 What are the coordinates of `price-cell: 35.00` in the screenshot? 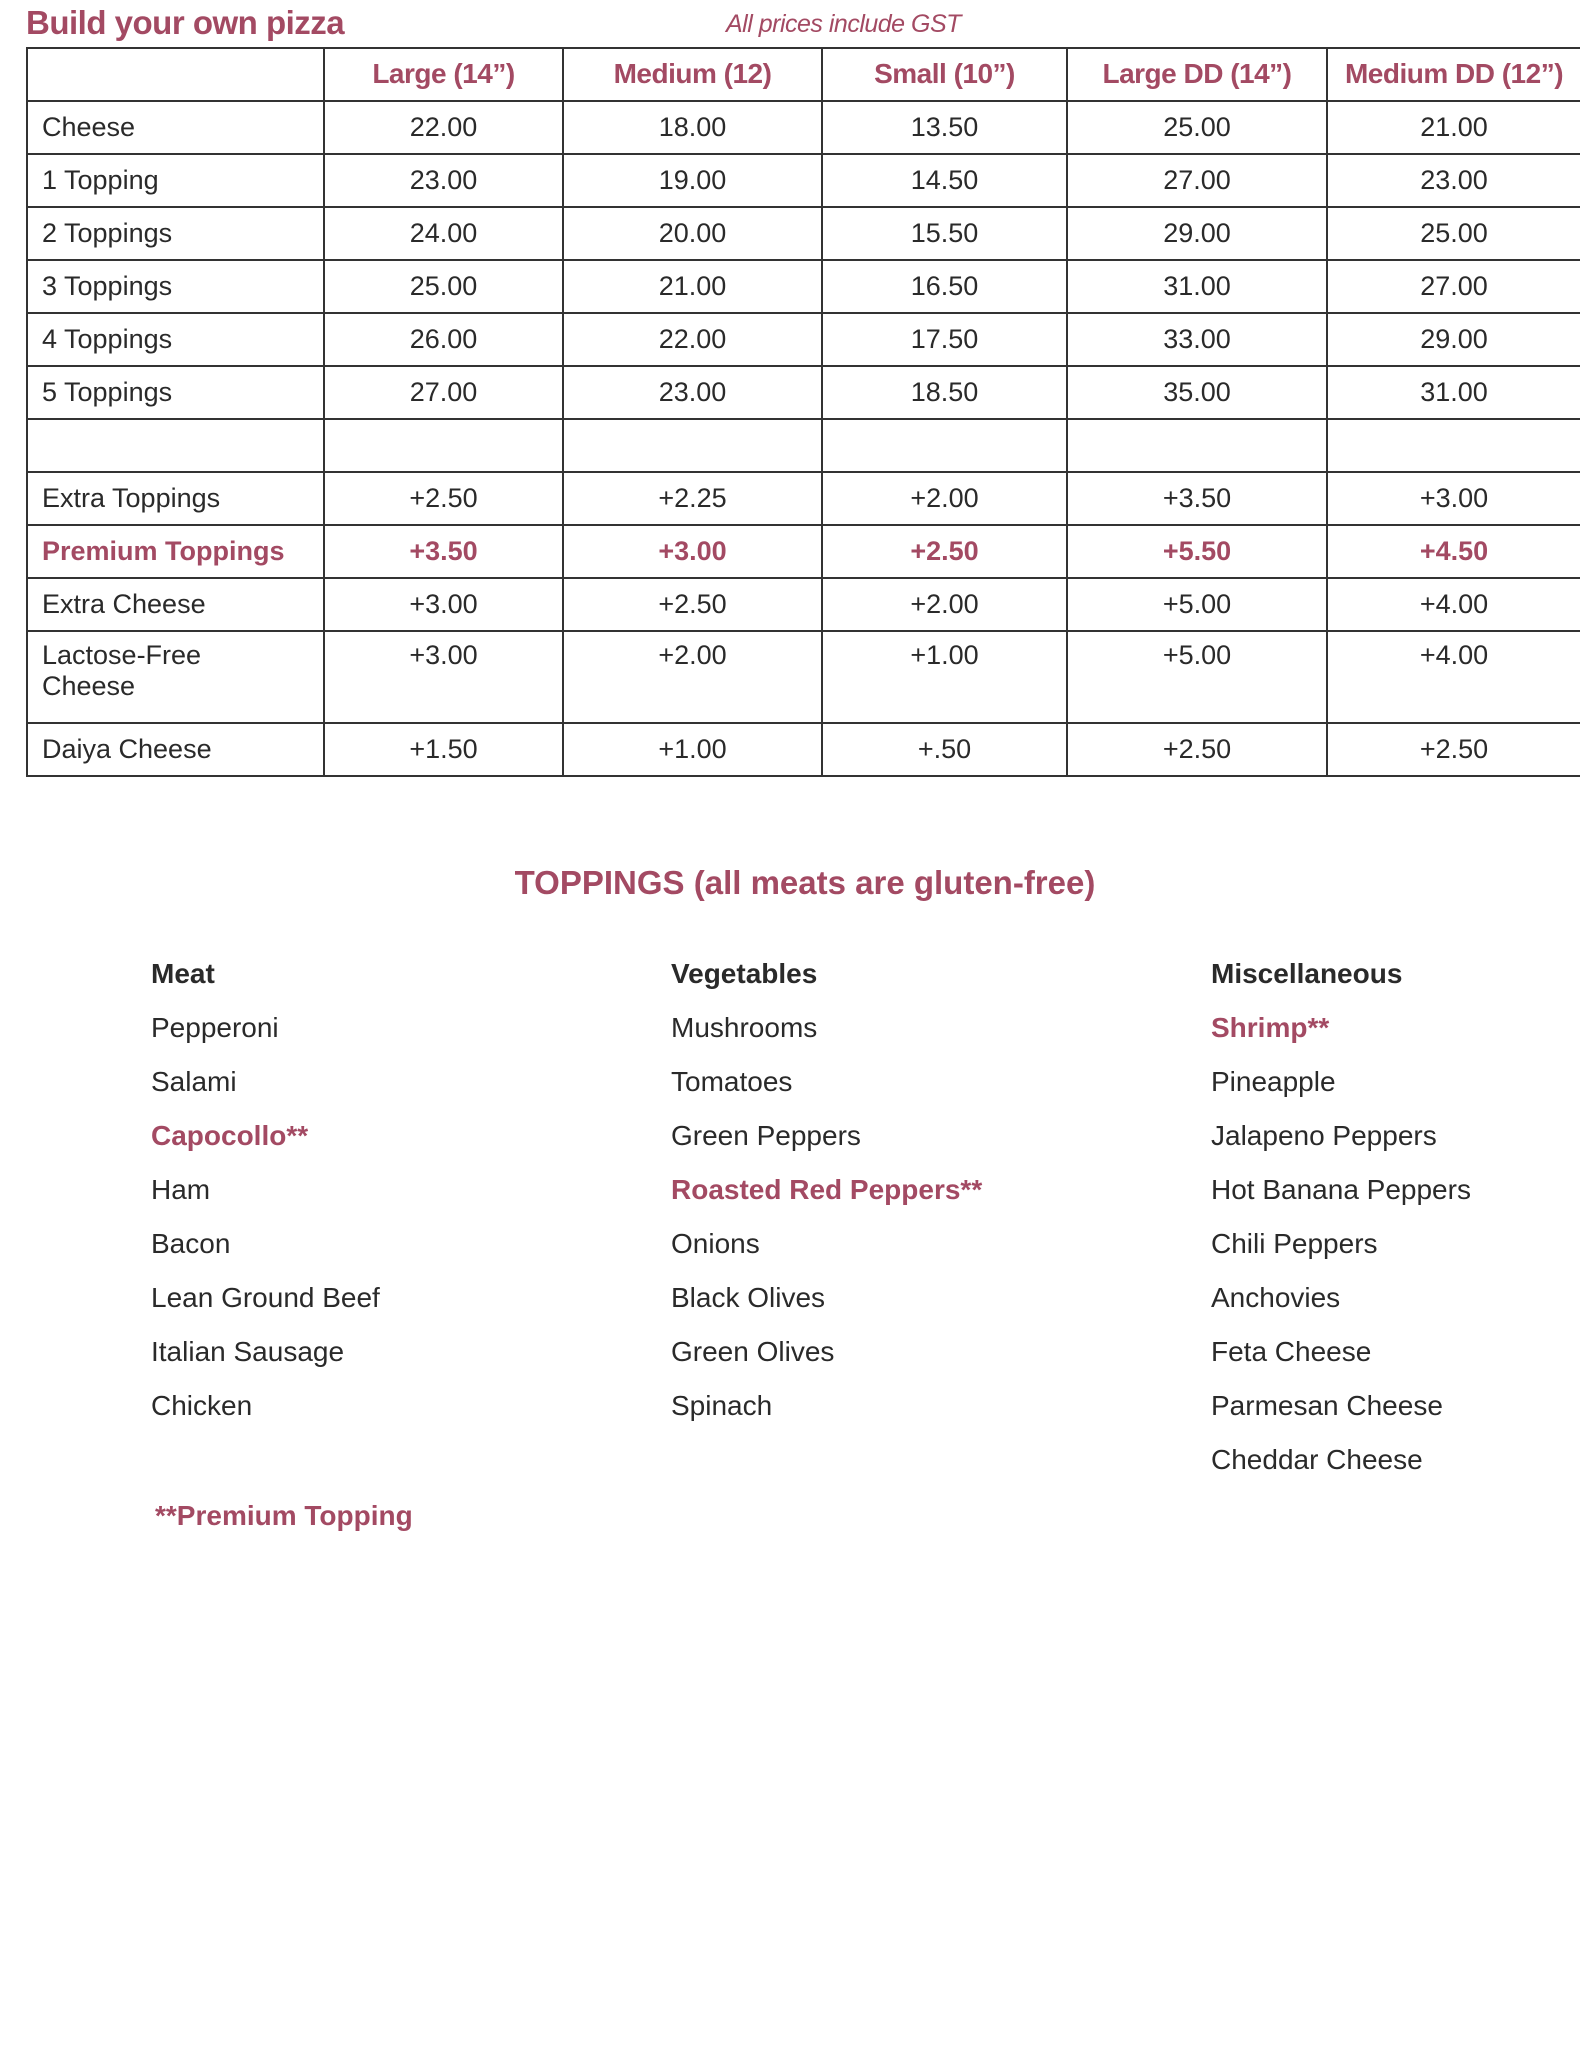 It's located at (1197, 392).